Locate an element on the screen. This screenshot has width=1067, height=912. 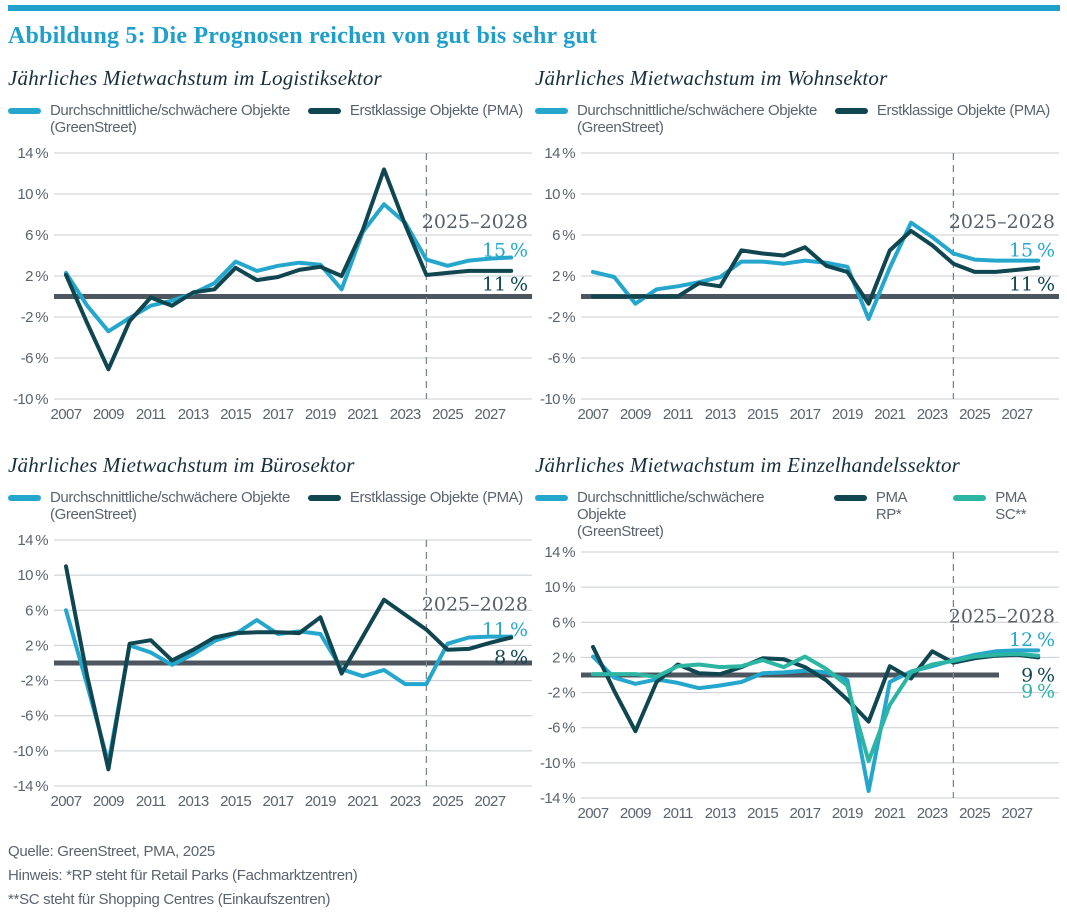
series-line-pma-rp- is located at coordinates (816, 689).